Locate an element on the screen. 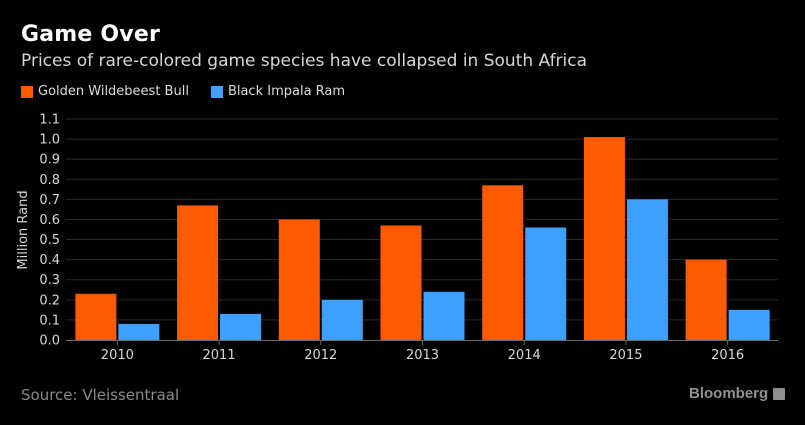  y-tick-label: 0.4 is located at coordinates (49, 260).